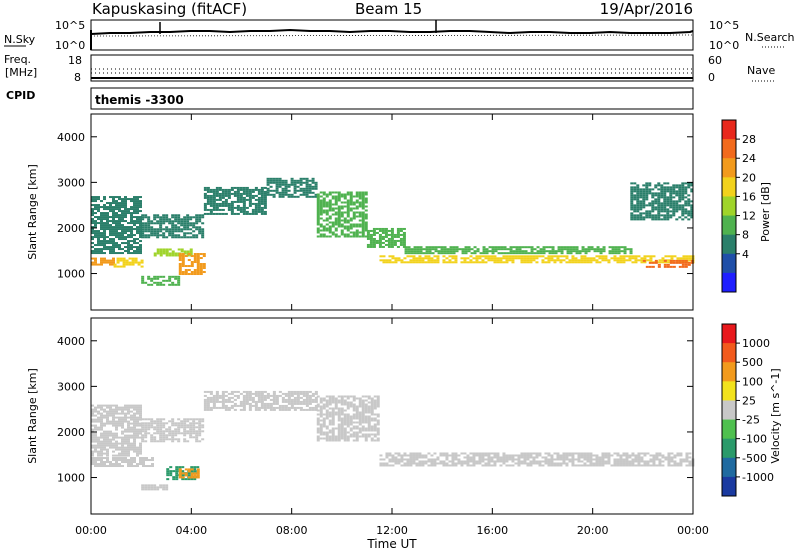  I want to click on velocity-colorbar-tick: -500, so click(754, 458).